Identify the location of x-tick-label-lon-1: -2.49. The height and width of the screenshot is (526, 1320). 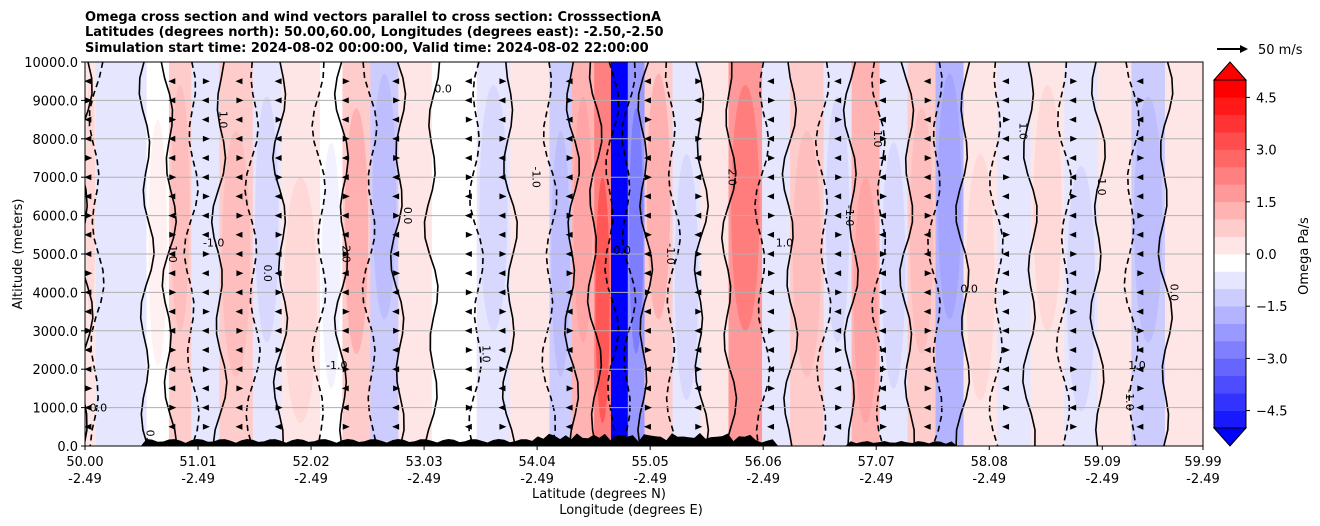
(198, 479).